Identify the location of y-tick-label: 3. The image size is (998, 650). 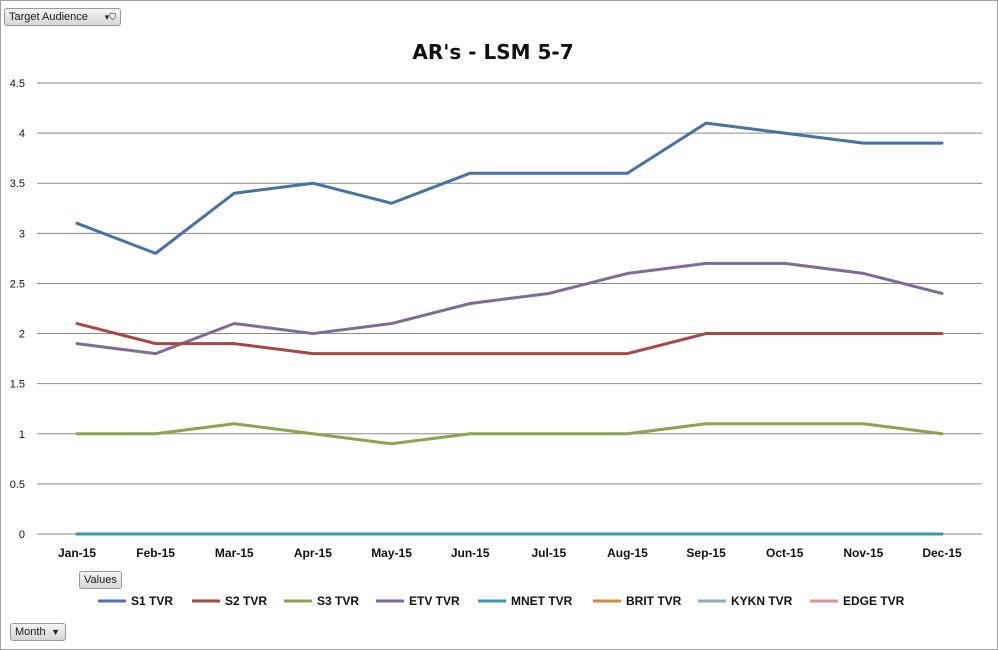
(22, 234).